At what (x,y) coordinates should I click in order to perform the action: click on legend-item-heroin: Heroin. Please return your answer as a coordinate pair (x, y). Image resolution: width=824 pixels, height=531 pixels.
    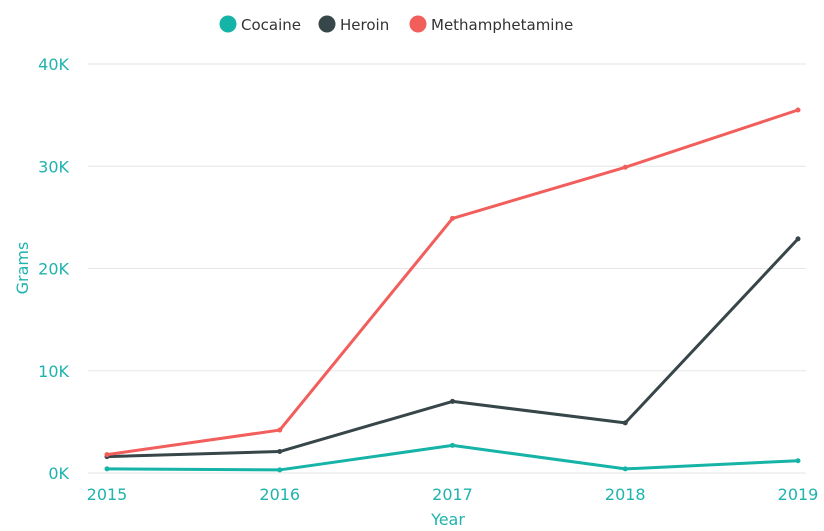
    Looking at the image, I should click on (354, 25).